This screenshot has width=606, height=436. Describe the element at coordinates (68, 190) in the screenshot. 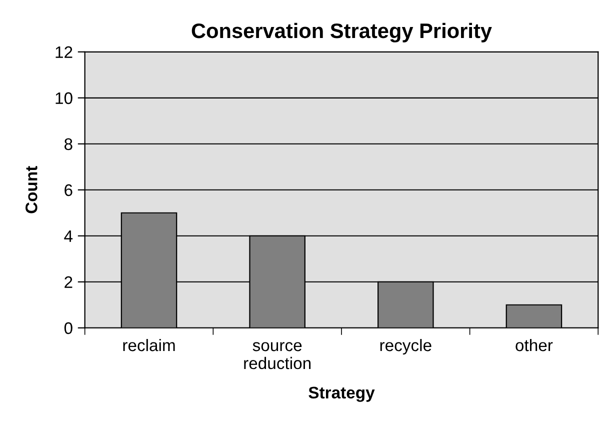

I see `y-tick-label: 6` at that location.